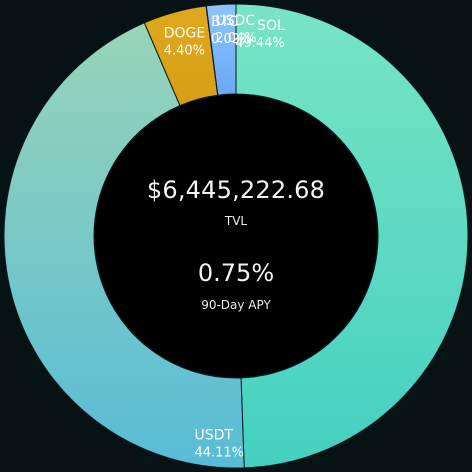 This screenshot has height=472, width=472. What do you see at coordinates (236, 273) in the screenshot?
I see `apy-value: 0.75%` at bounding box center [236, 273].